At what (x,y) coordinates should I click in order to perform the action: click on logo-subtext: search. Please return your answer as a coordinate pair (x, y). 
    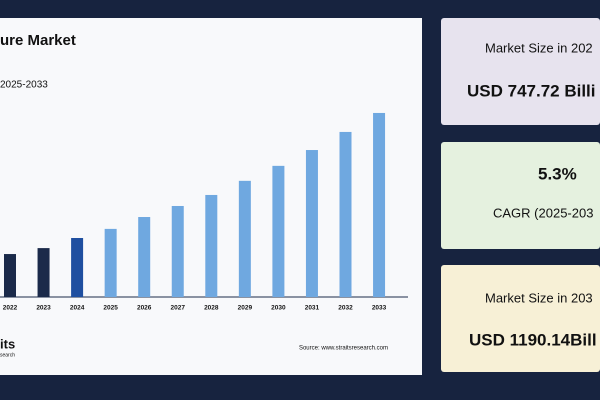
    Looking at the image, I should click on (7, 355).